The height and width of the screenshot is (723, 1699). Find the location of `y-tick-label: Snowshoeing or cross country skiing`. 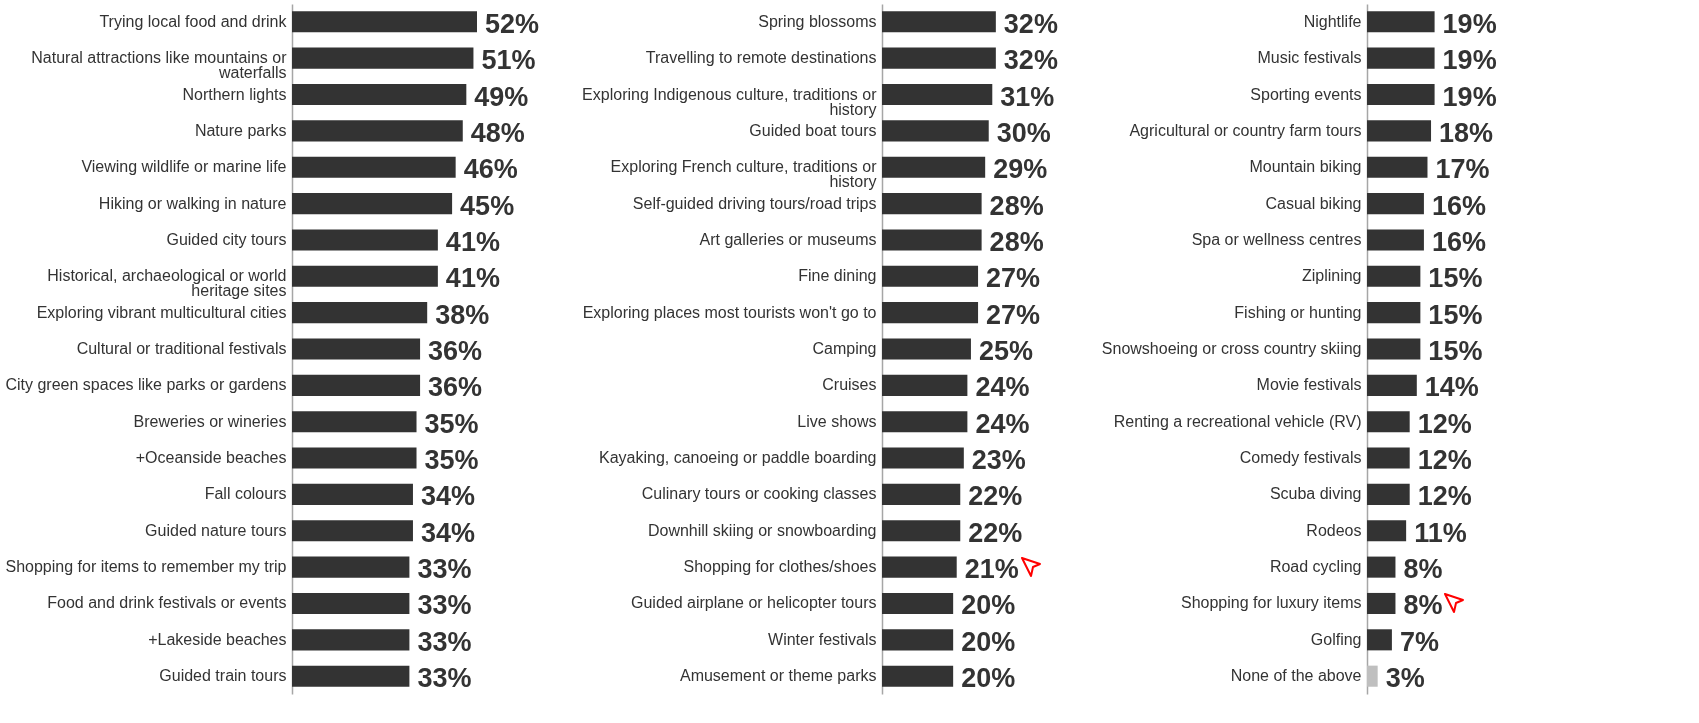

y-tick-label: Snowshoeing or cross country skiing is located at coordinates (1231, 348).